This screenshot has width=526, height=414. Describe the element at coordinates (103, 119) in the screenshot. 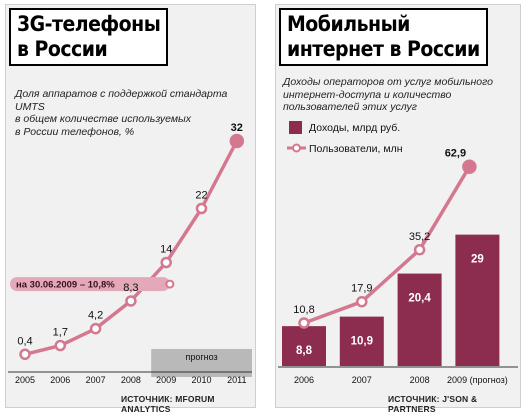

I see `subtitle-3g-line2: в общем количестве используемых` at that location.